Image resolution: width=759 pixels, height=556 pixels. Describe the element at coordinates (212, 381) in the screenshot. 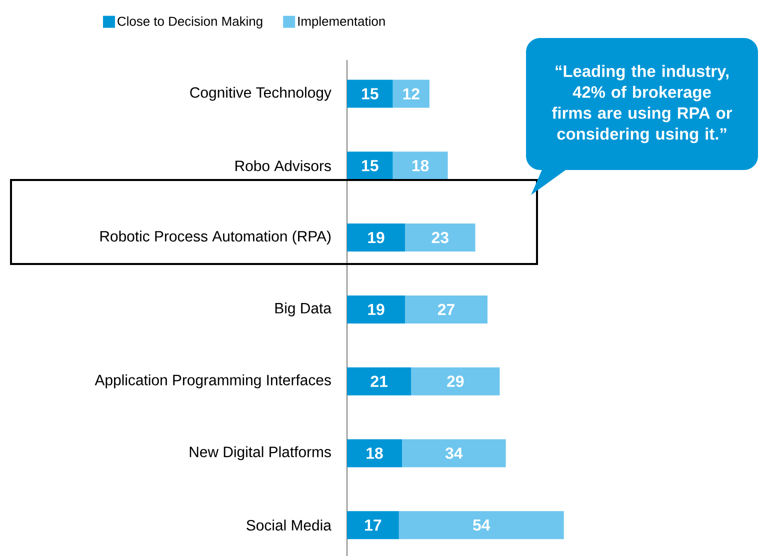

I see `y-tick-label: Application Programming Interfaces` at that location.